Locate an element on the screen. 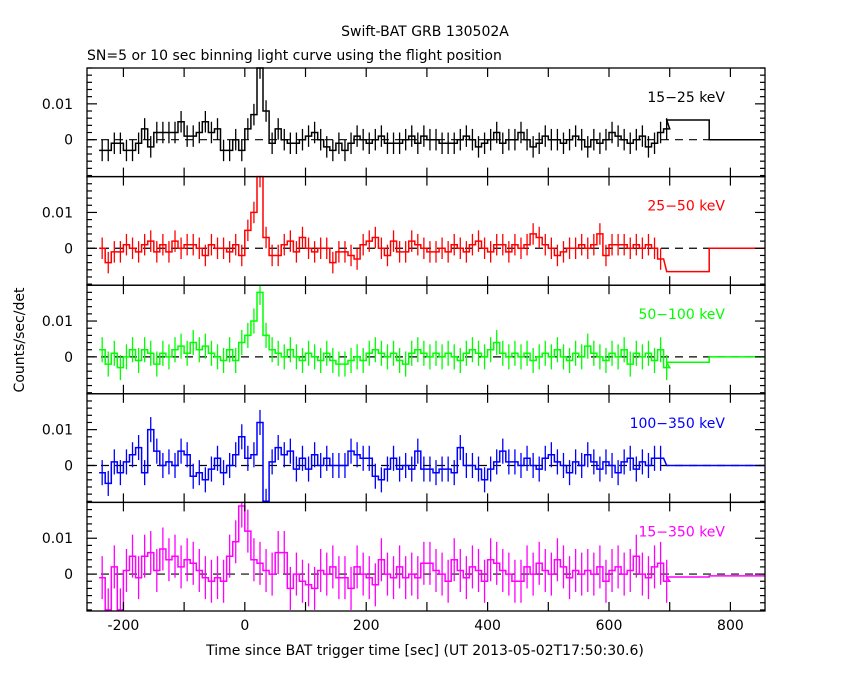  x-tick-label: 200 is located at coordinates (366, 626).